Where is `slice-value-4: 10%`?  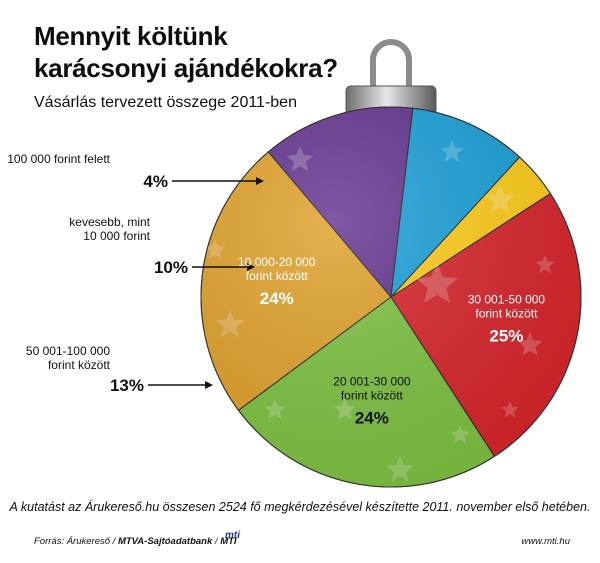 slice-value-4: 10% is located at coordinates (171, 267).